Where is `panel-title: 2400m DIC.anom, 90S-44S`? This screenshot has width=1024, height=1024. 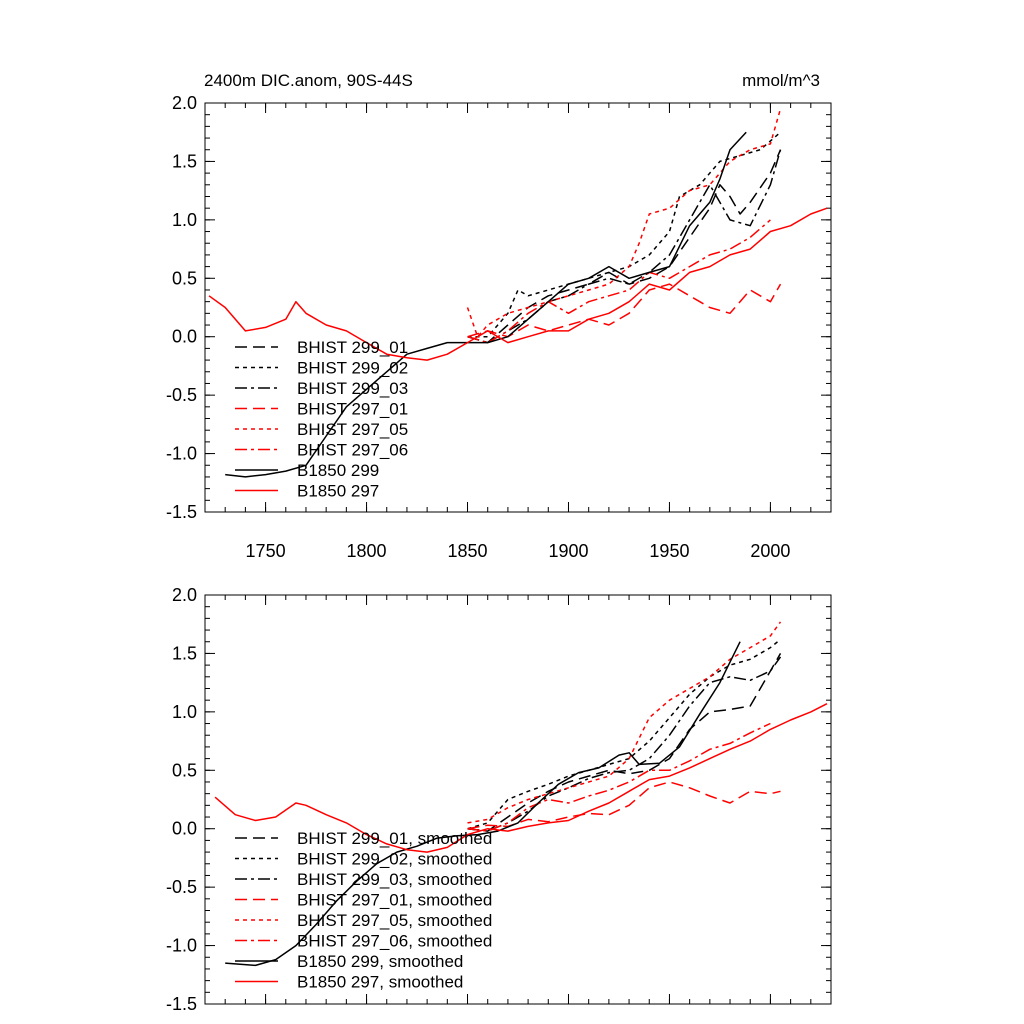
panel-title: 2400m DIC.anom, 90S-44S is located at coordinates (308, 80).